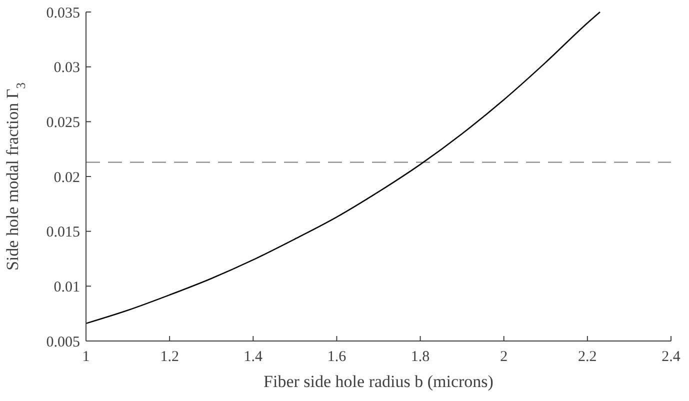 Image resolution: width=689 pixels, height=401 pixels. Describe the element at coordinates (67, 68) in the screenshot. I see `y-tick-label: 0.03` at that location.